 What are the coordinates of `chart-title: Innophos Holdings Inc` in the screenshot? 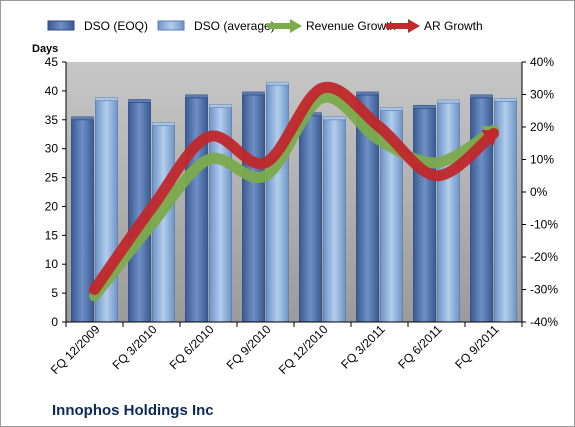 It's located at (133, 410).